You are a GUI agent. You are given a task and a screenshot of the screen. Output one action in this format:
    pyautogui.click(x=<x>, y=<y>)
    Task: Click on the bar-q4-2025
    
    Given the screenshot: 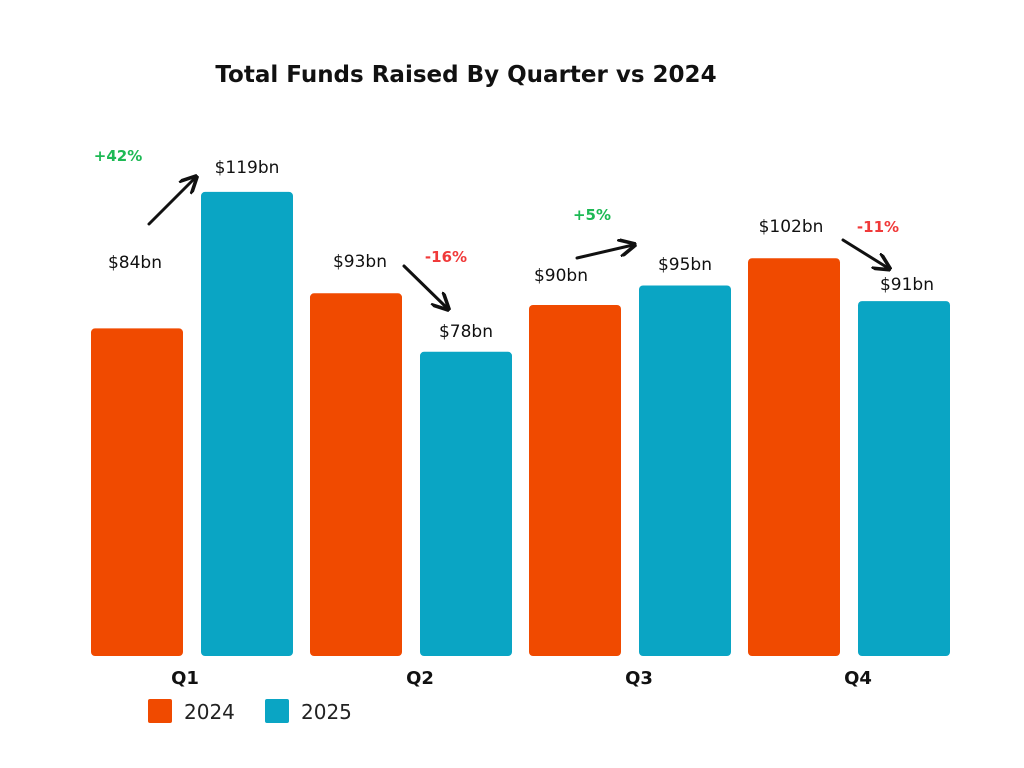 What is the action you would take?
    pyautogui.click(x=904, y=478)
    